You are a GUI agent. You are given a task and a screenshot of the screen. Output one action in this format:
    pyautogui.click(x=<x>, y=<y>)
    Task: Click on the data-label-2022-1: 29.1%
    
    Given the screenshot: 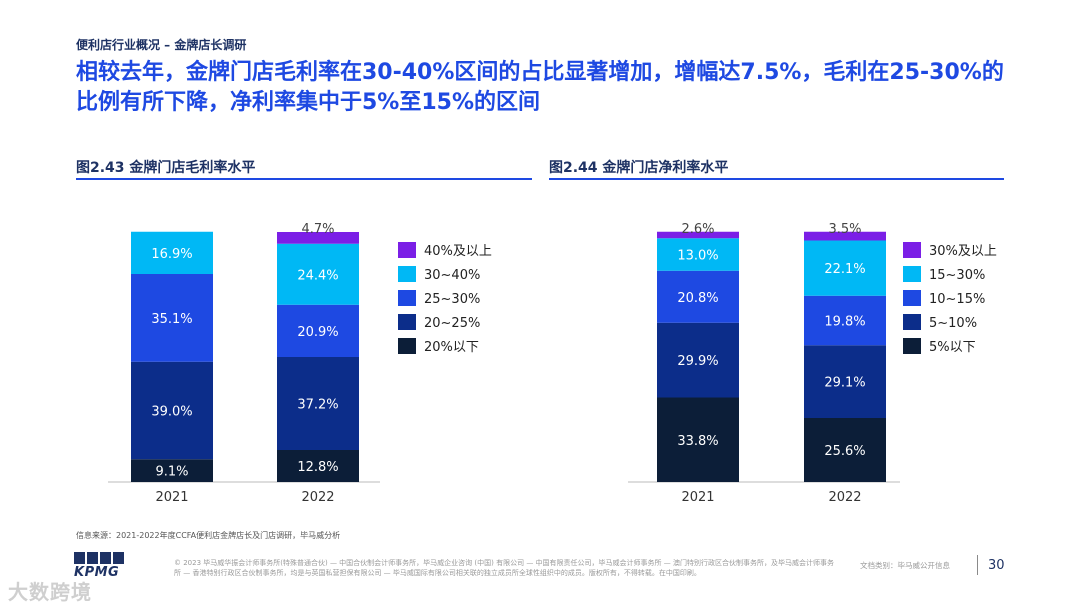 What is the action you would take?
    pyautogui.click(x=844, y=383)
    